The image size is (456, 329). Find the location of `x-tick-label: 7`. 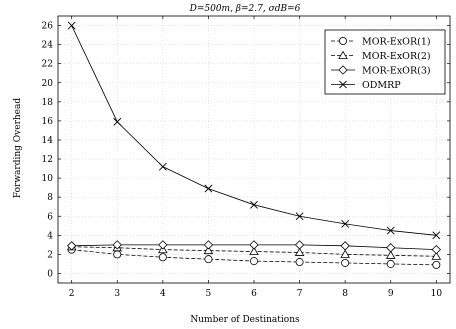

x-tick-label: 7 is located at coordinates (300, 294).